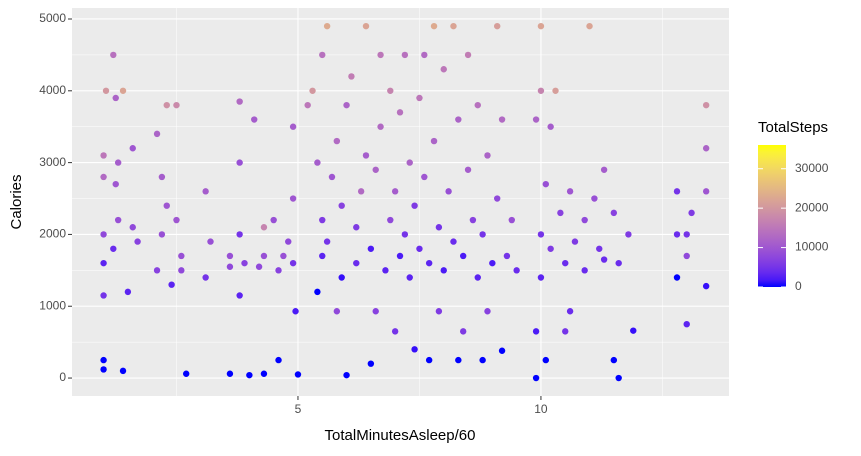  Describe the element at coordinates (812, 207) in the screenshot. I see `colorbar-tick-label: 20000` at that location.